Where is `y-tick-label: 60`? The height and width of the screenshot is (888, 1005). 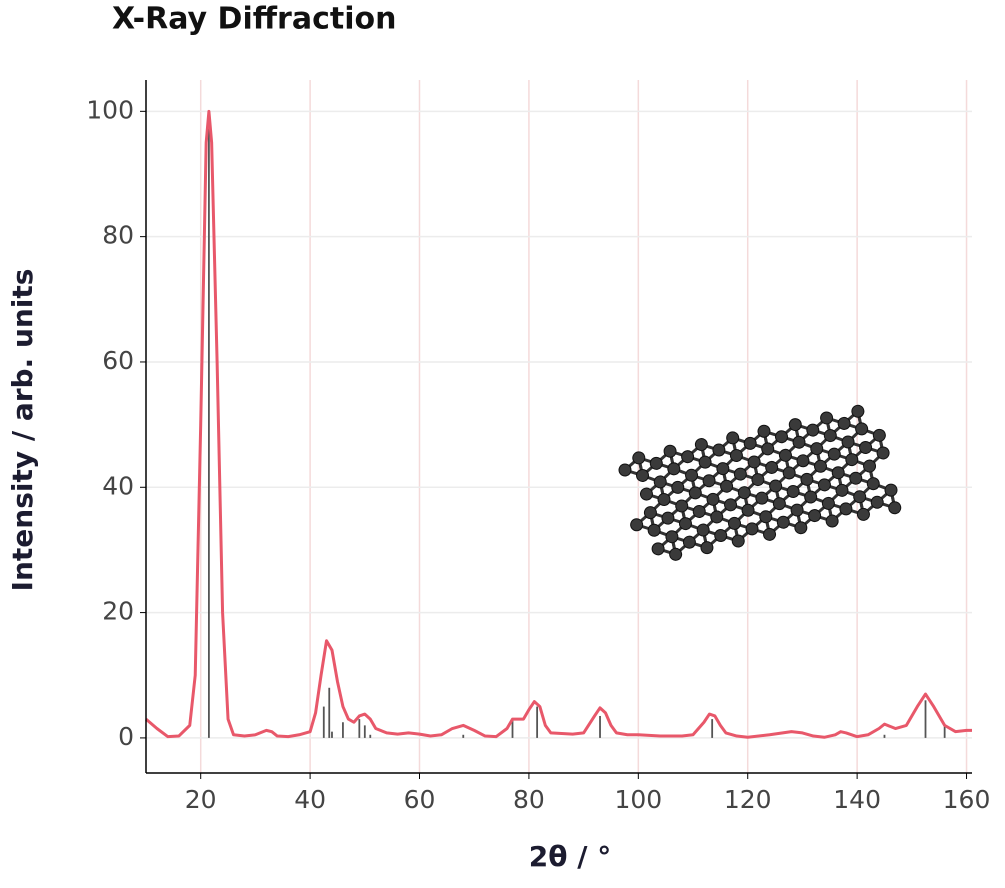
y-tick-label: 60 is located at coordinates (118, 360).